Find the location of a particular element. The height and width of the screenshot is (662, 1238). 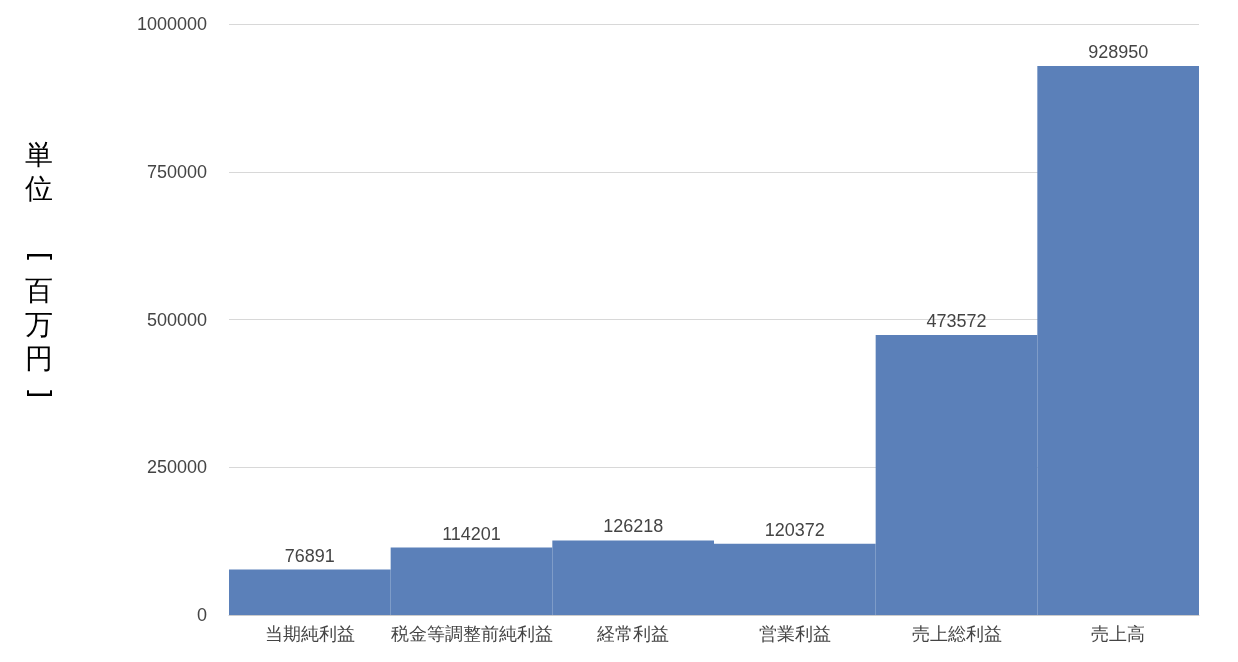

x-tick-label: 当期純利益 is located at coordinates (309, 634).